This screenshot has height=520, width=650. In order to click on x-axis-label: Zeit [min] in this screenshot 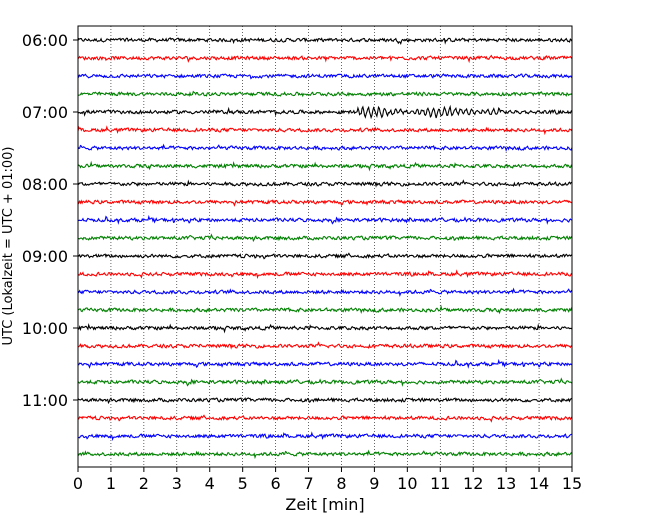, I will do `click(324, 504)`.